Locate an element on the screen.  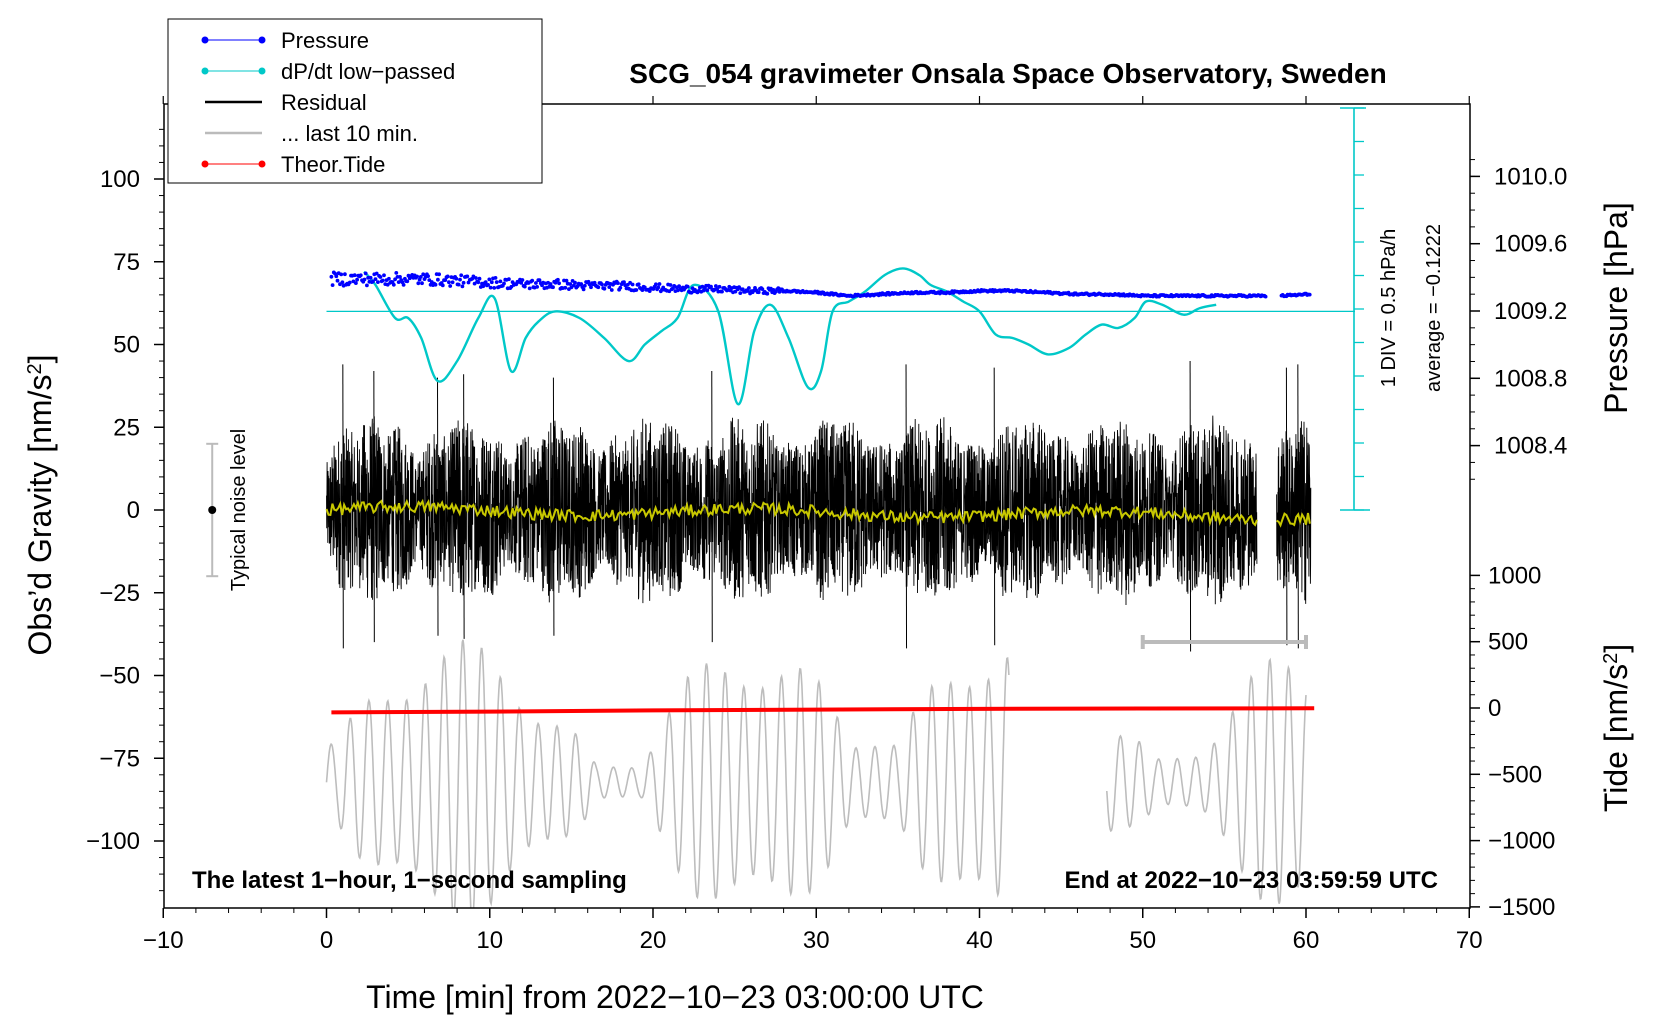
ten-minute-marker is located at coordinates (1224, 642).